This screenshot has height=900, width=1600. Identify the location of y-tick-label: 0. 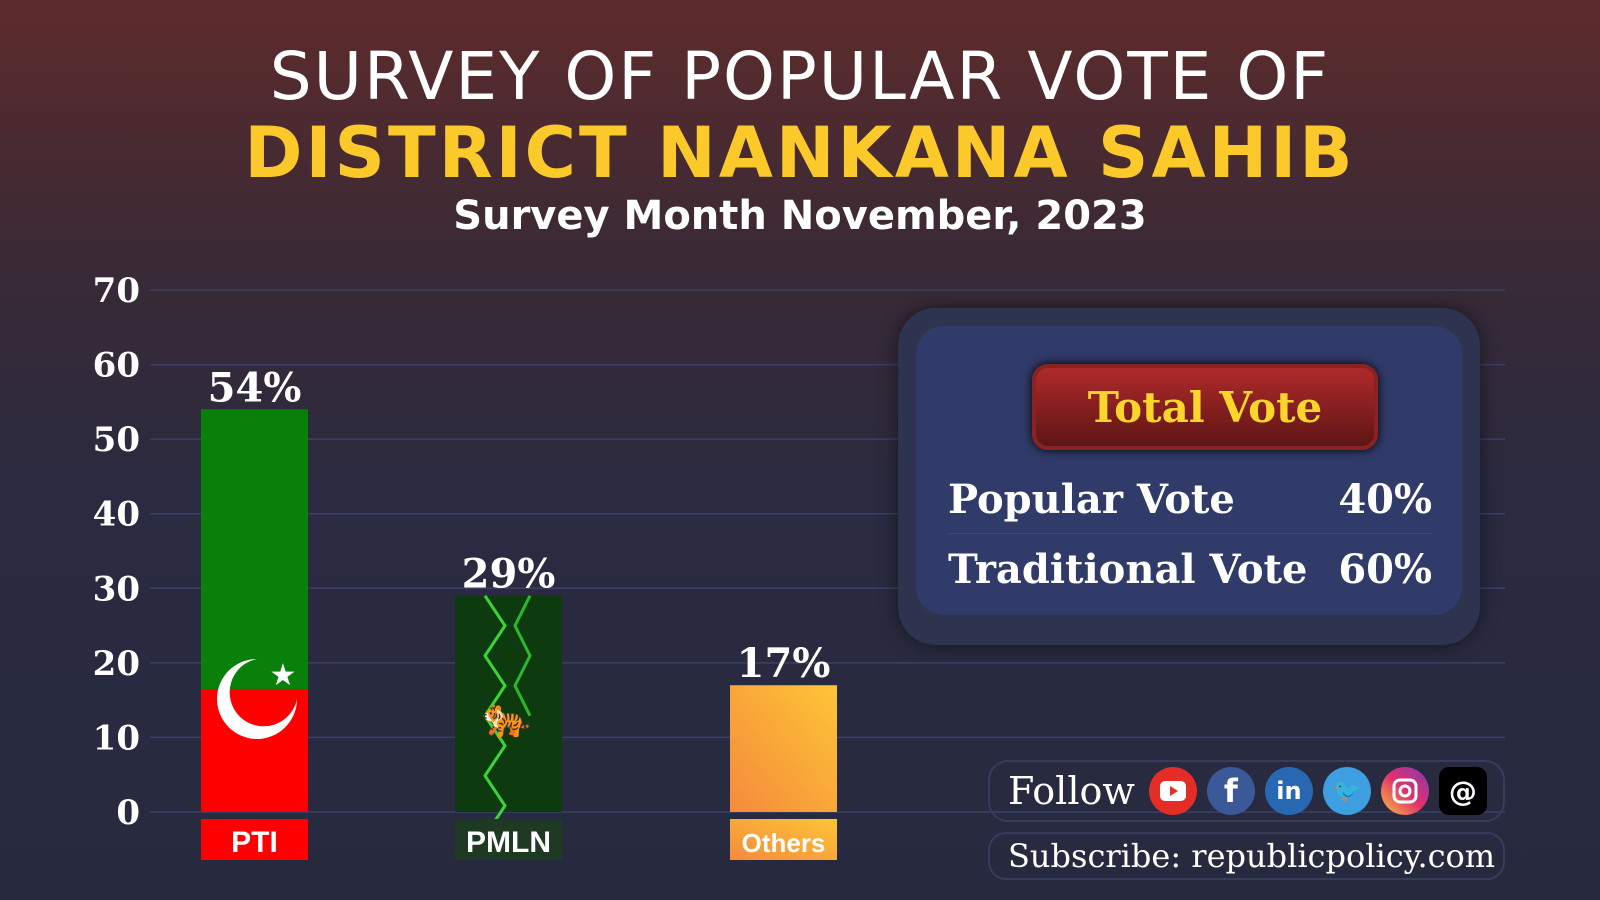
(128, 813).